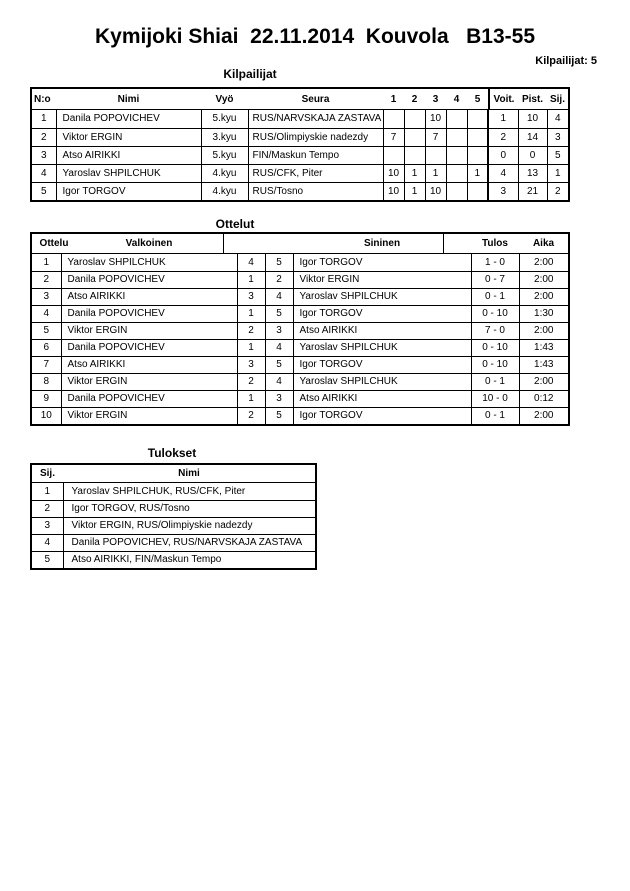  What do you see at coordinates (47, 313) in the screenshot?
I see `match-number: 4` at bounding box center [47, 313].